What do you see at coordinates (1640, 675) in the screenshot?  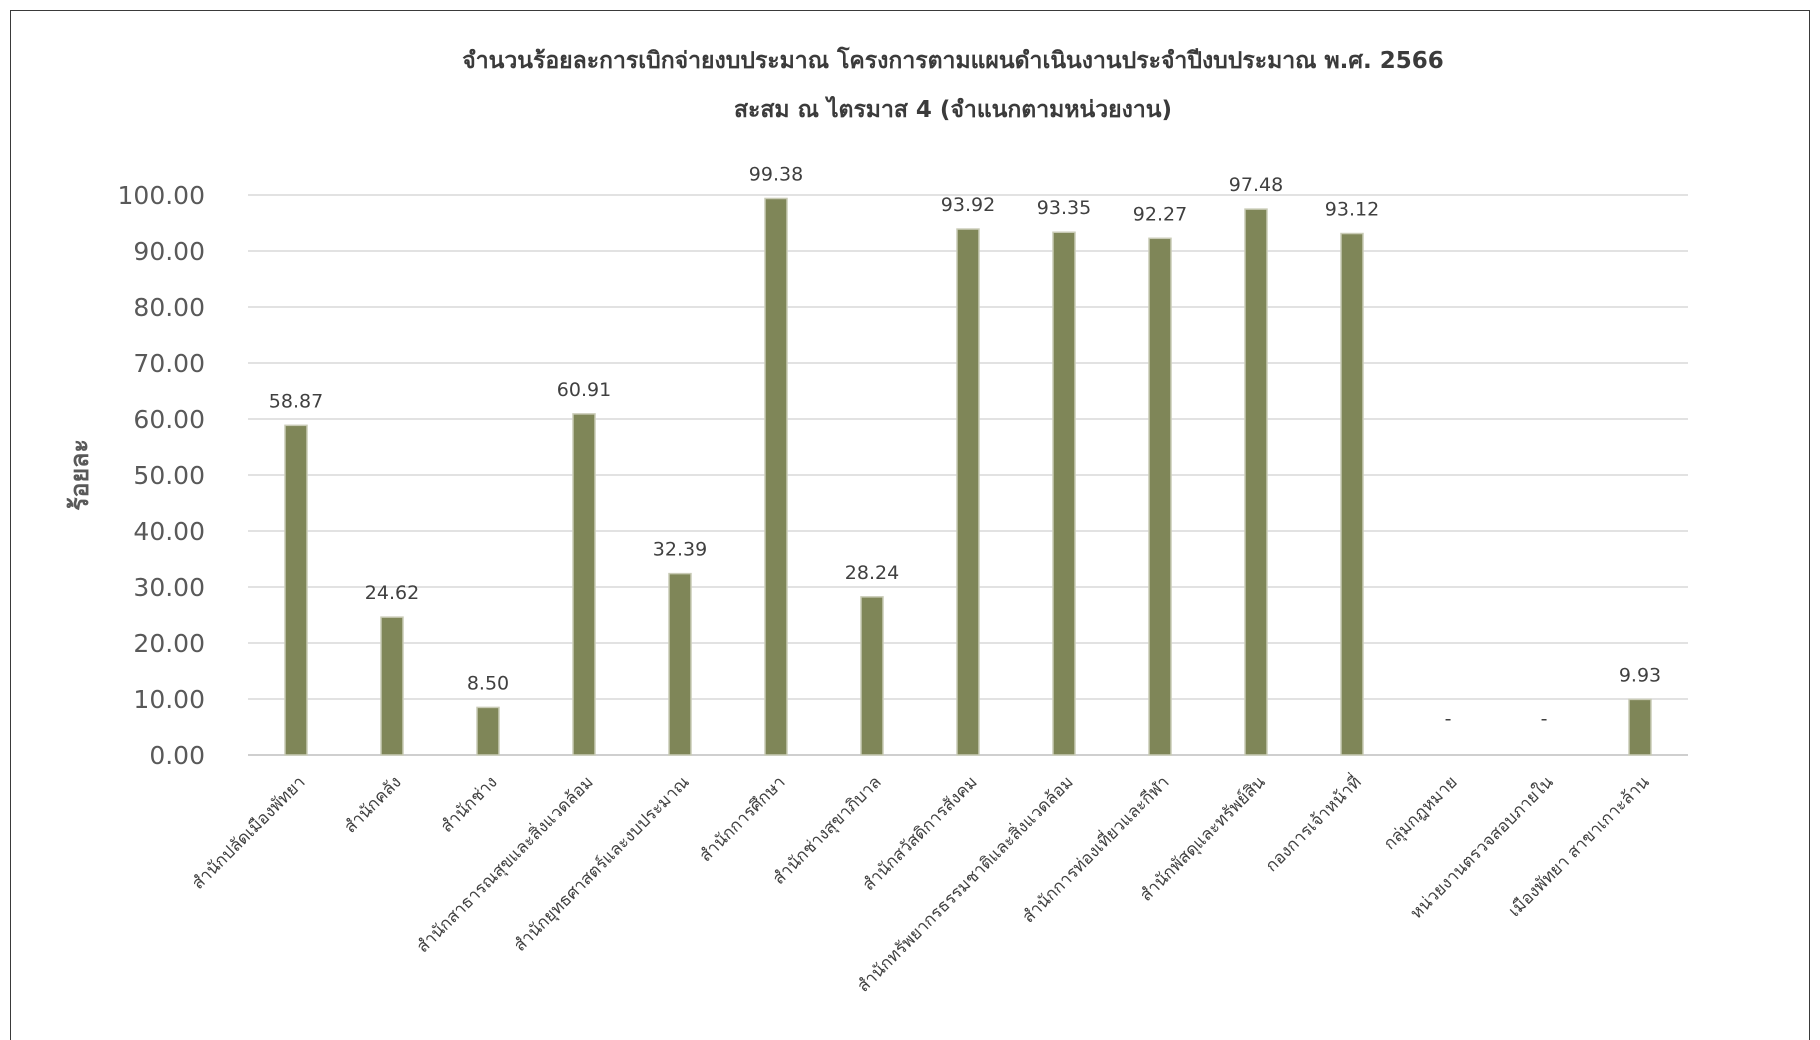 I see `data-label: 9.93` at bounding box center [1640, 675].